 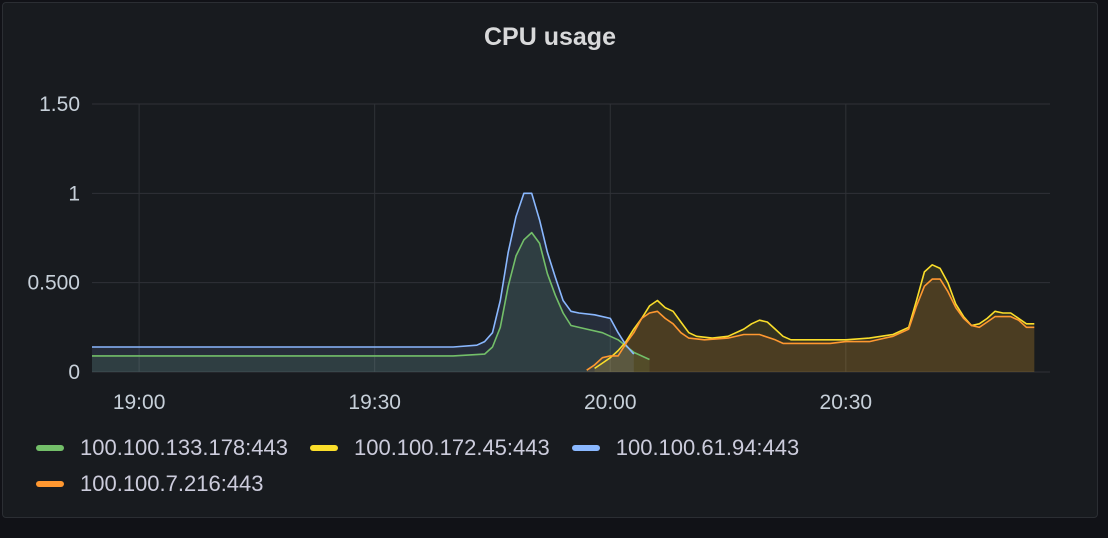 What do you see at coordinates (74, 193) in the screenshot?
I see `y-tick-label: 1` at bounding box center [74, 193].